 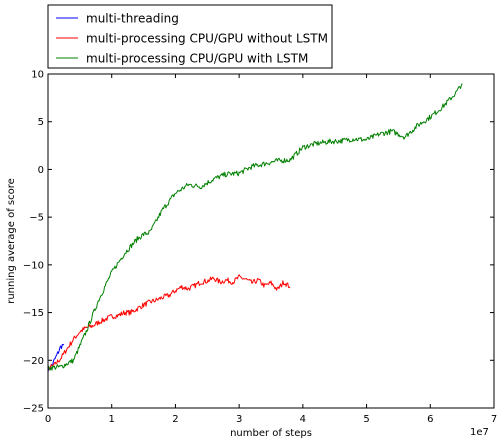 What do you see at coordinates (479, 432) in the screenshot?
I see `x-axis-multiplier: 1e7` at bounding box center [479, 432].